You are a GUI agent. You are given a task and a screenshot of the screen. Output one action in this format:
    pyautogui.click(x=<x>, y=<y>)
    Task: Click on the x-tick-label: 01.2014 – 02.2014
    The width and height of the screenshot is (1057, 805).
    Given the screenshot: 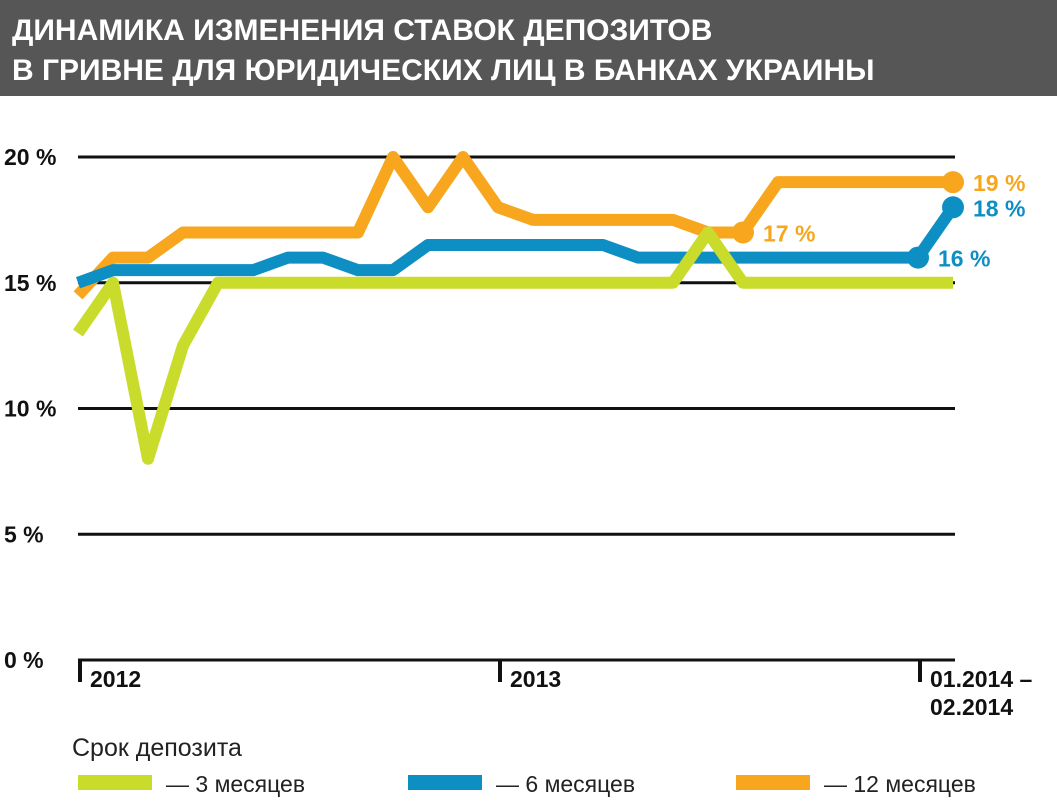 What is the action you would take?
    pyautogui.click(x=981, y=693)
    